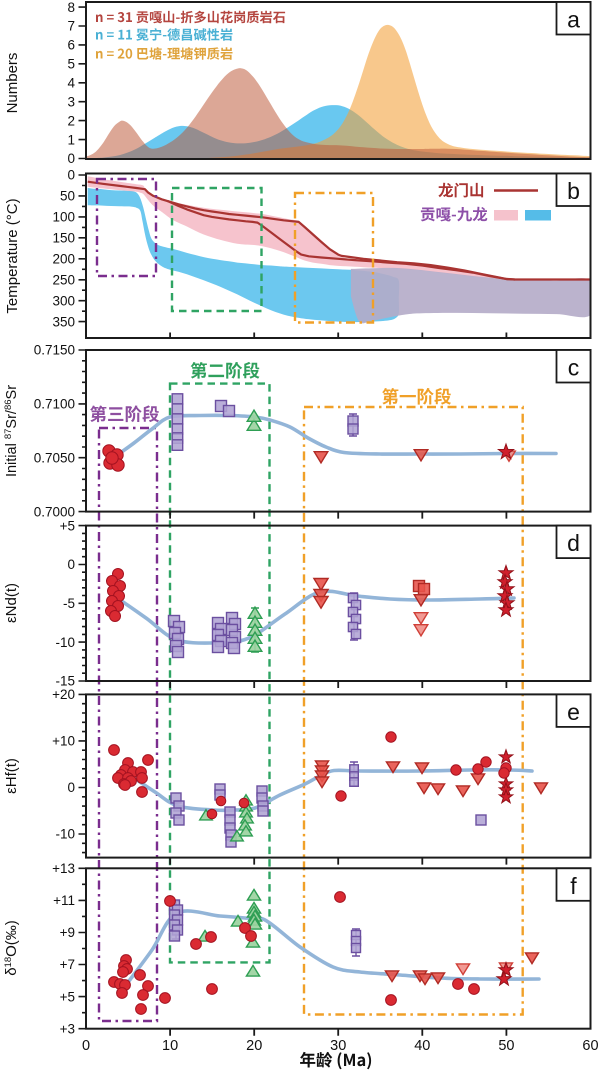 The height and width of the screenshot is (1075, 600). What do you see at coordinates (63, 868) in the screenshot?
I see `svg-text: +13` at bounding box center [63, 868].